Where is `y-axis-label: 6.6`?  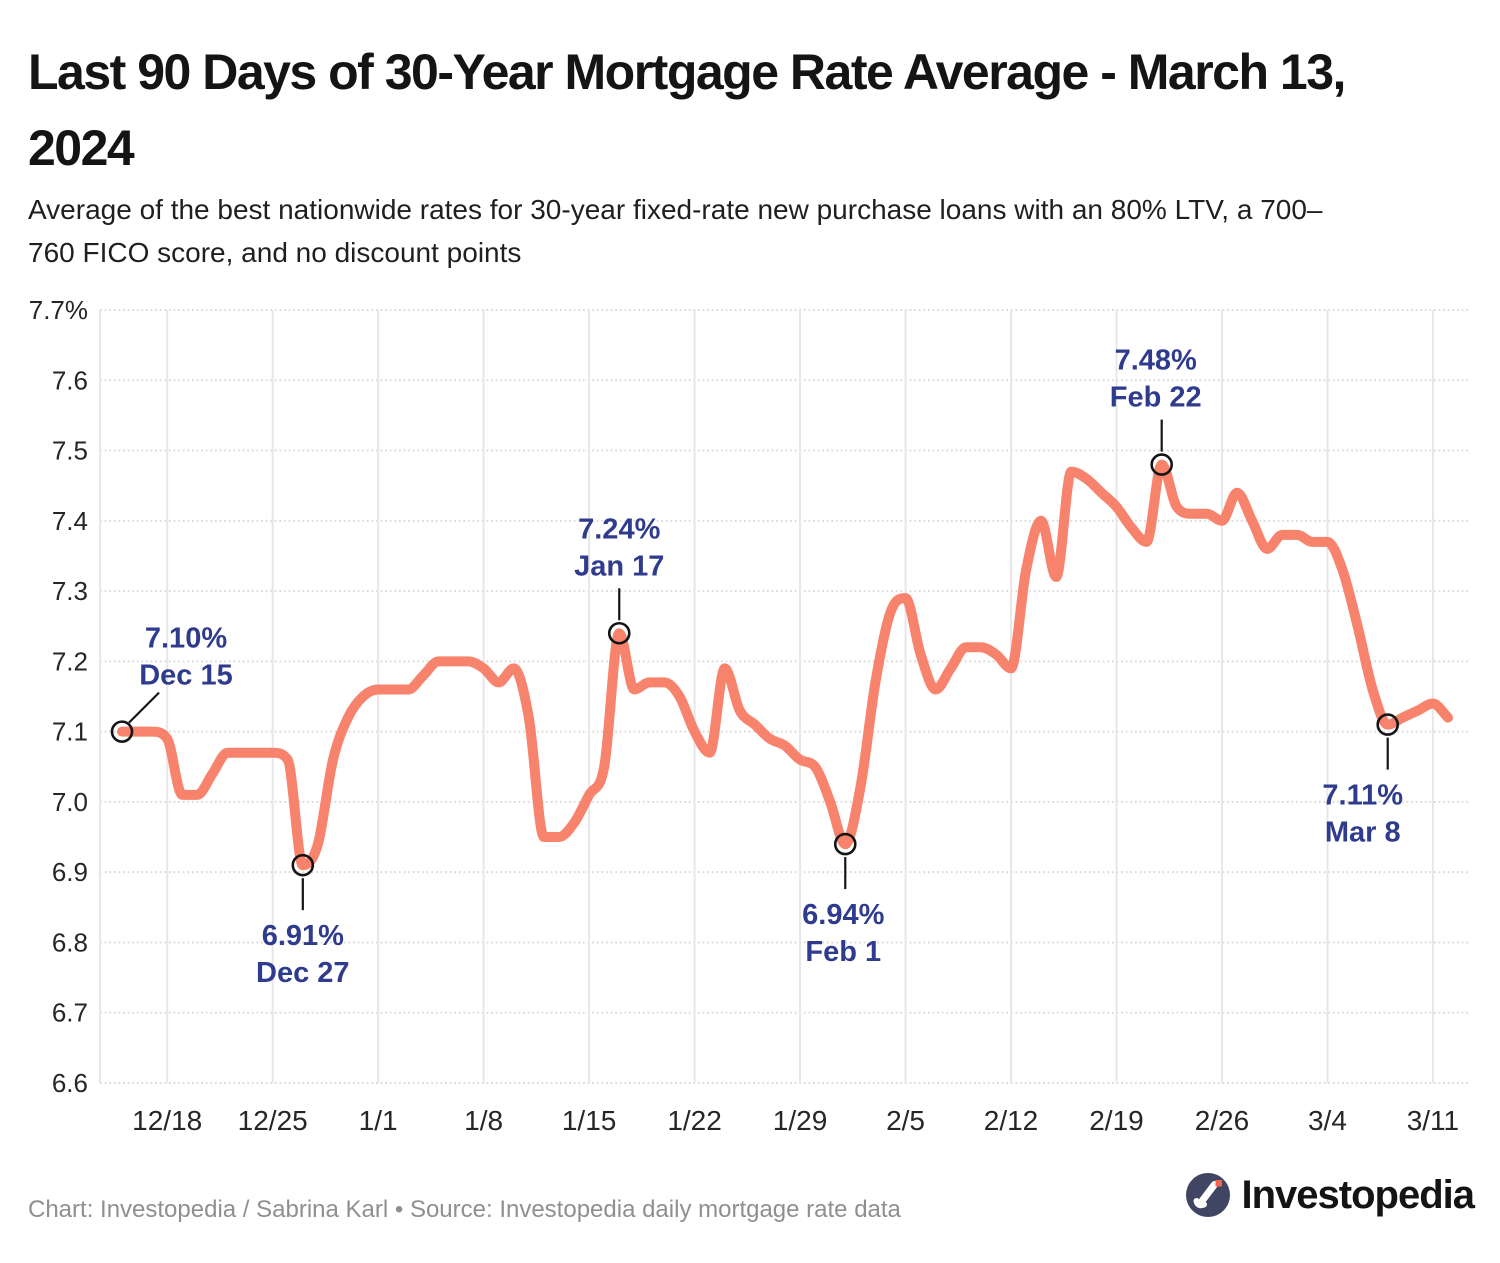
y-axis-label: 6.6 is located at coordinates (70, 1083).